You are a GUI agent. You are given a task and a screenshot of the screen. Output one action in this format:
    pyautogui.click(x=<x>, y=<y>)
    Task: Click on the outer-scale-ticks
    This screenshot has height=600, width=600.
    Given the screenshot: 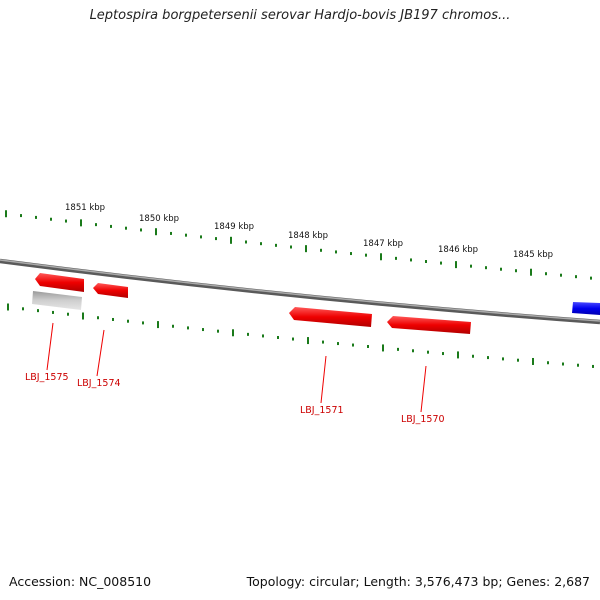 What is the action you would take?
    pyautogui.click(x=298, y=245)
    